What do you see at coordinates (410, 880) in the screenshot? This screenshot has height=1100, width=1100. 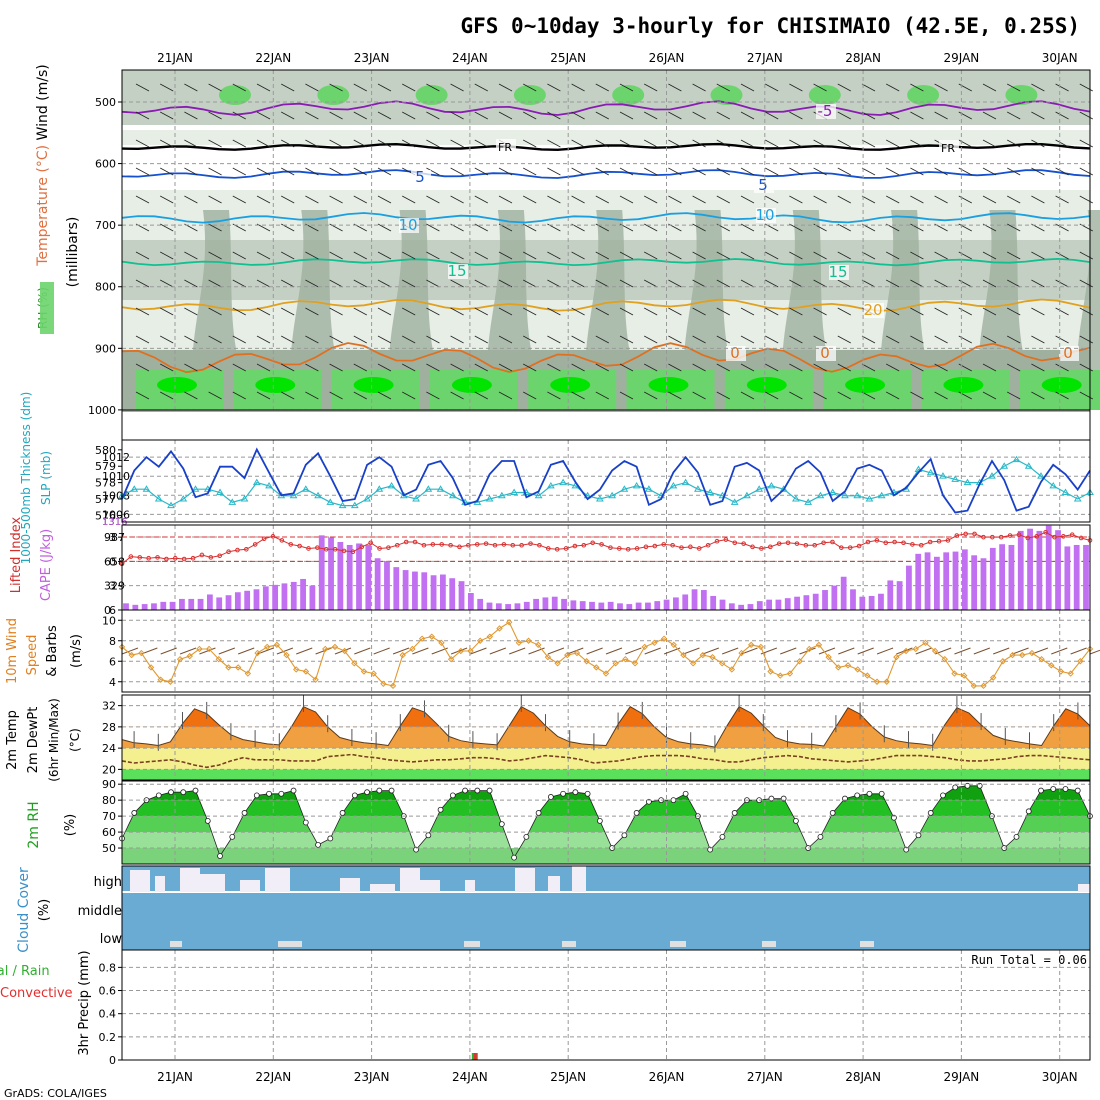 I see `cloud-clear-gap` at bounding box center [410, 880].